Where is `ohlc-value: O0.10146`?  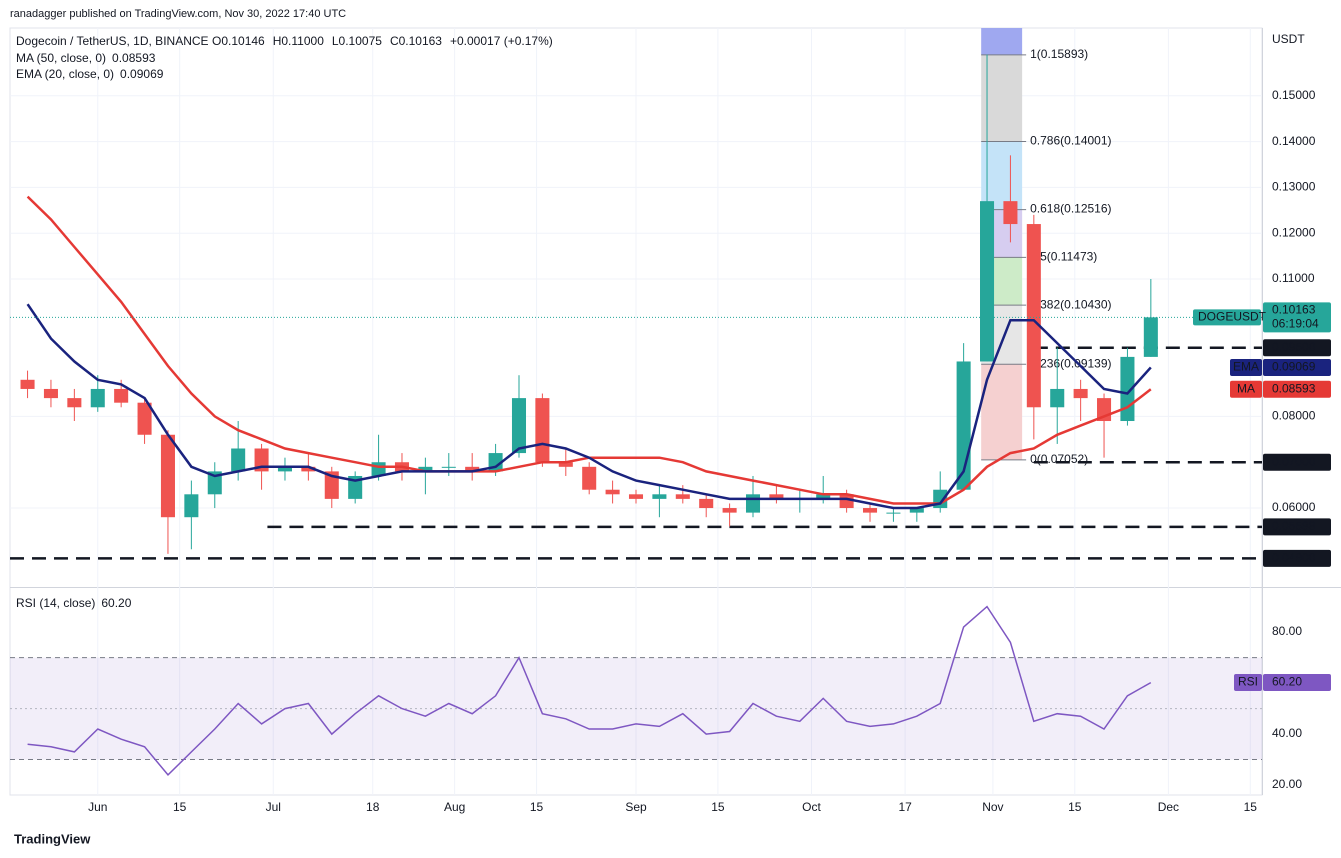
ohlc-value: O0.10146 is located at coordinates (238, 41).